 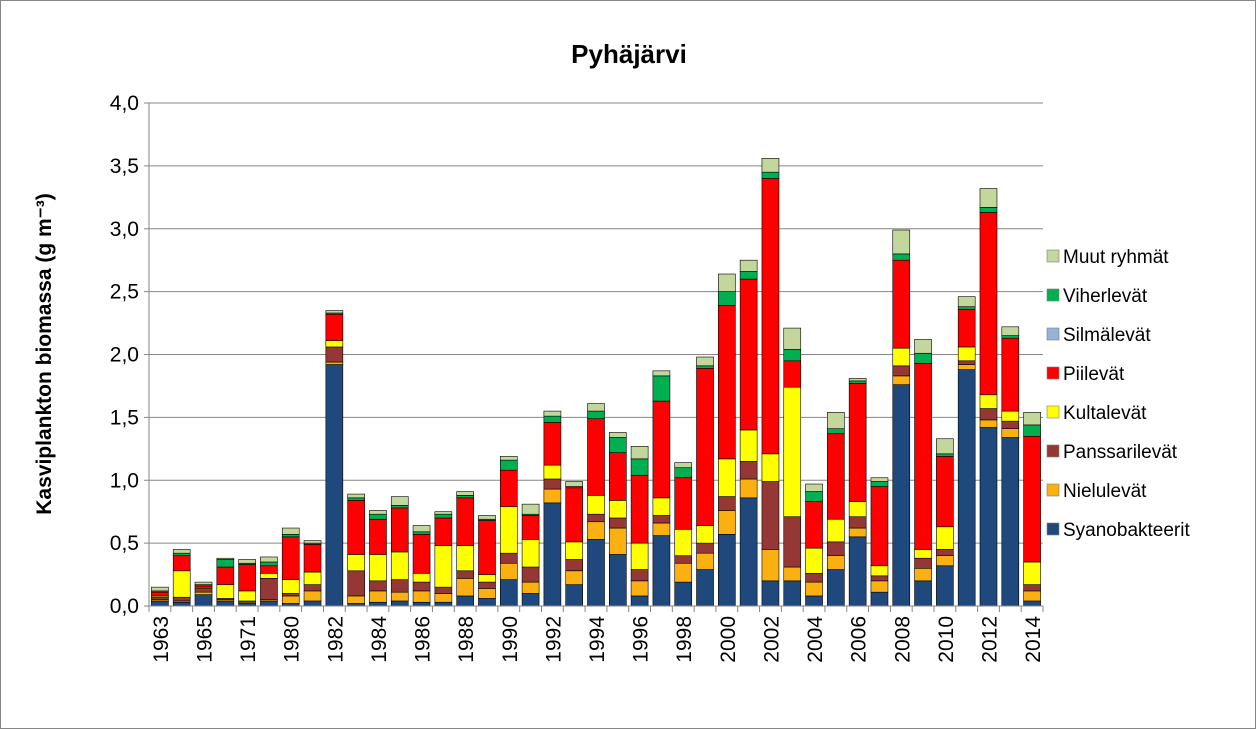 What do you see at coordinates (124, 417) in the screenshot?
I see `y-tick-label: 1,5` at bounding box center [124, 417].